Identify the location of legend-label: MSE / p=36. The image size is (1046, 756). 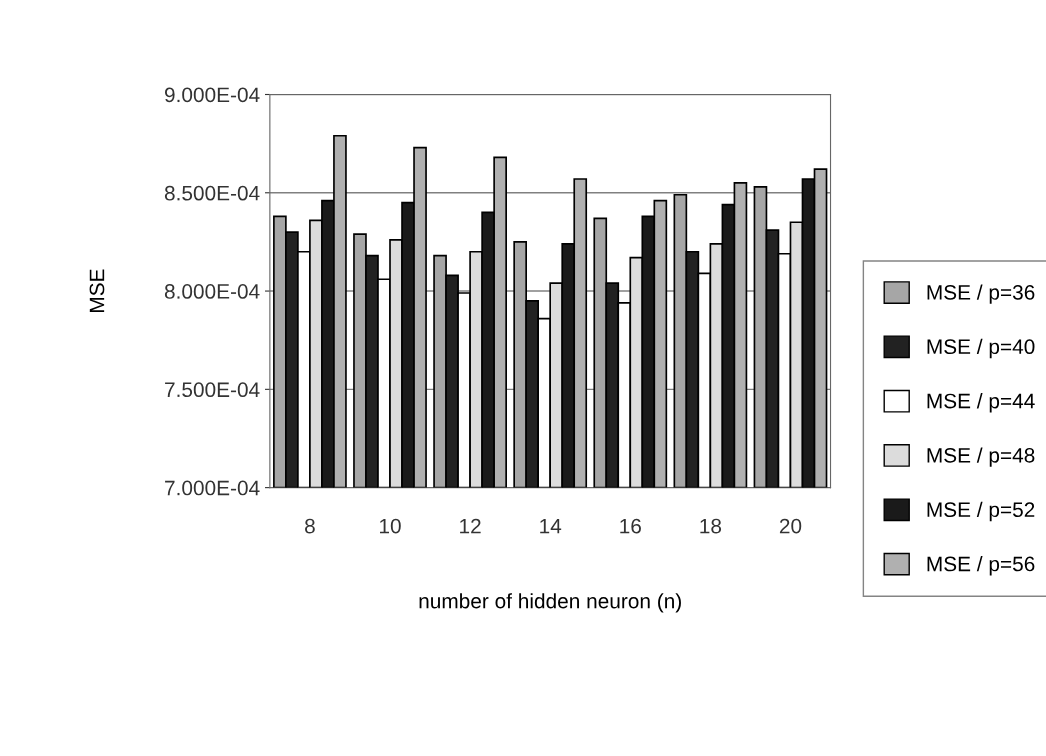
(981, 294).